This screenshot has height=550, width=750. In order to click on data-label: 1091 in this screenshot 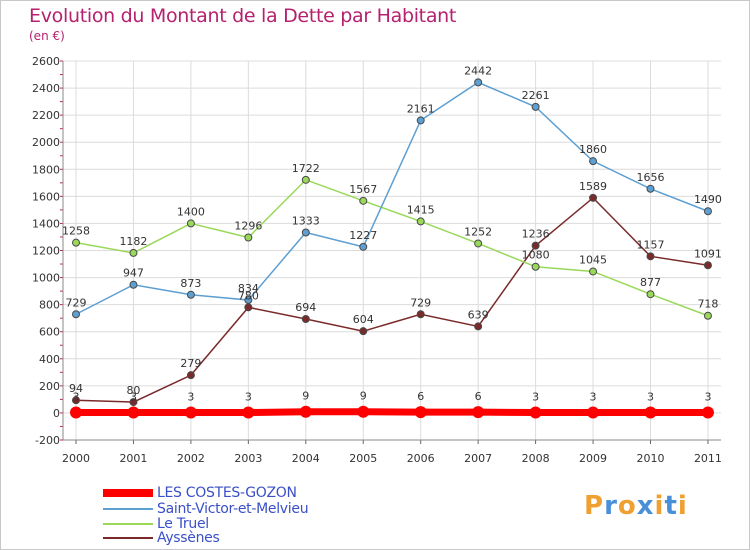, I will do `click(708, 253)`.